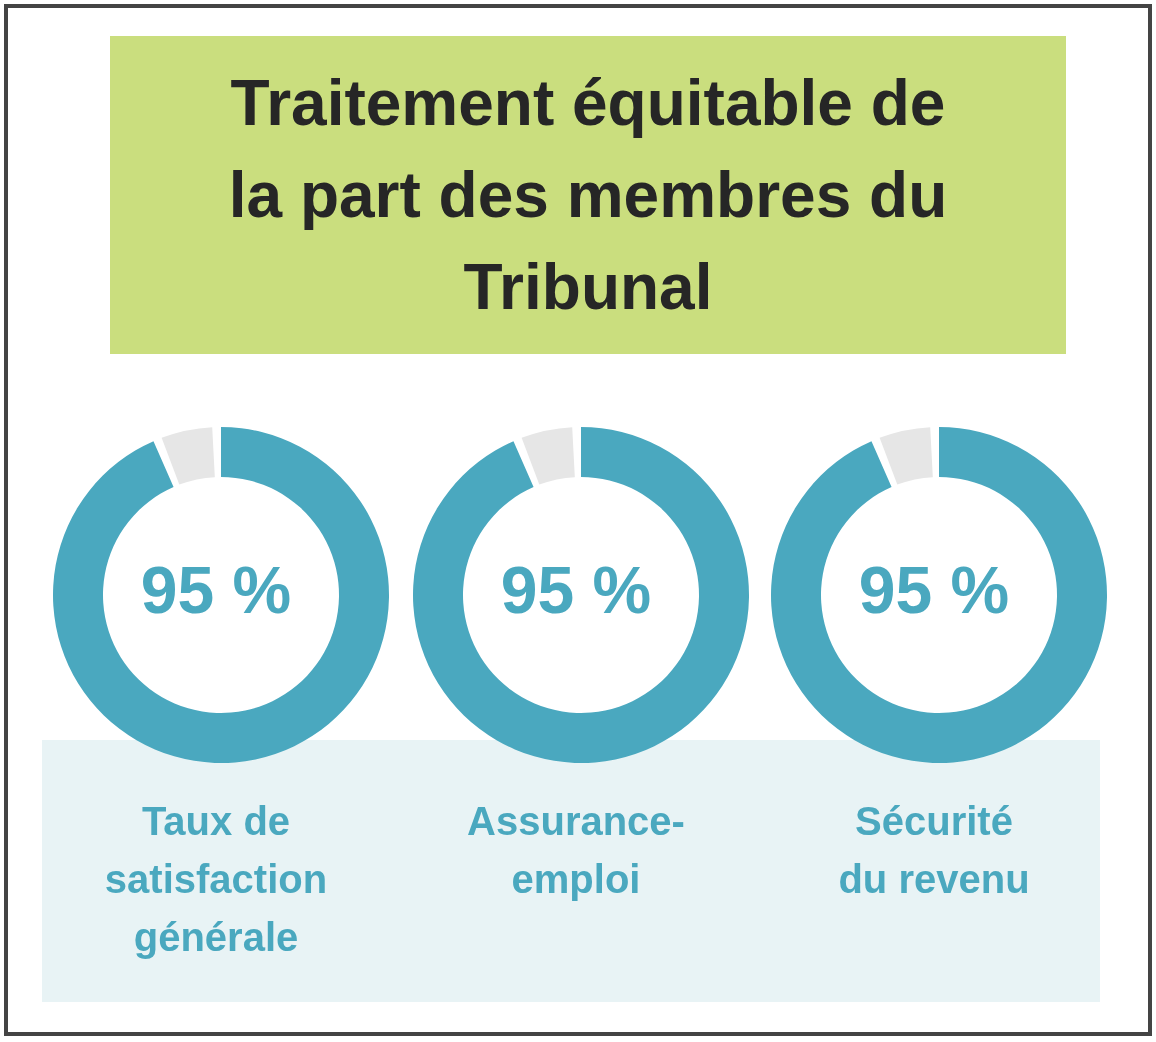  Describe the element at coordinates (216, 879) in the screenshot. I see `text: Taux de satisfaction générale` at that location.